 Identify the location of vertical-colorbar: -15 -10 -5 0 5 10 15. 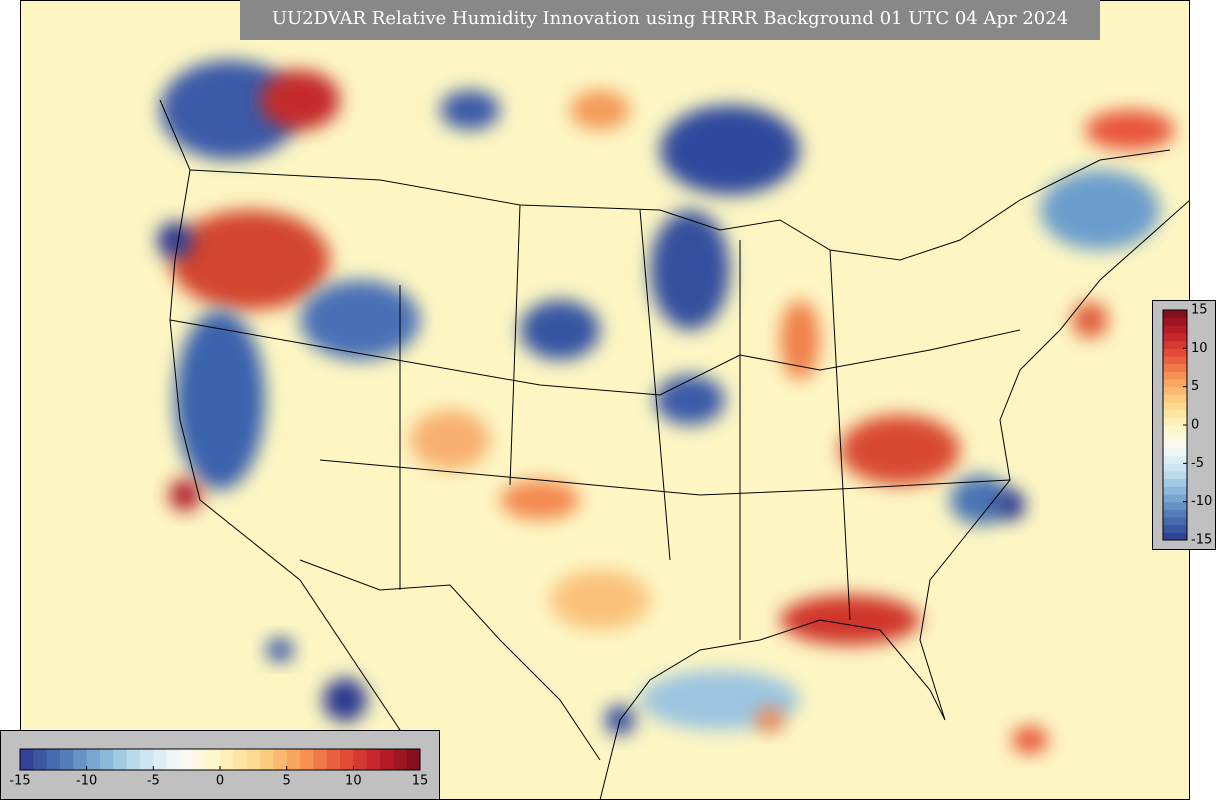
(1187, 425).